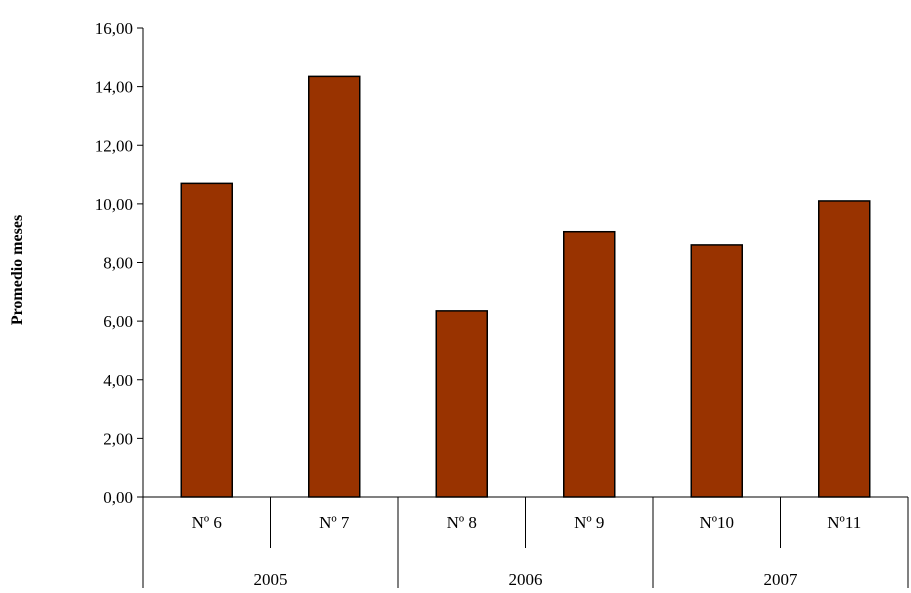  I want to click on y-tick-label: 0,00, so click(118, 497).